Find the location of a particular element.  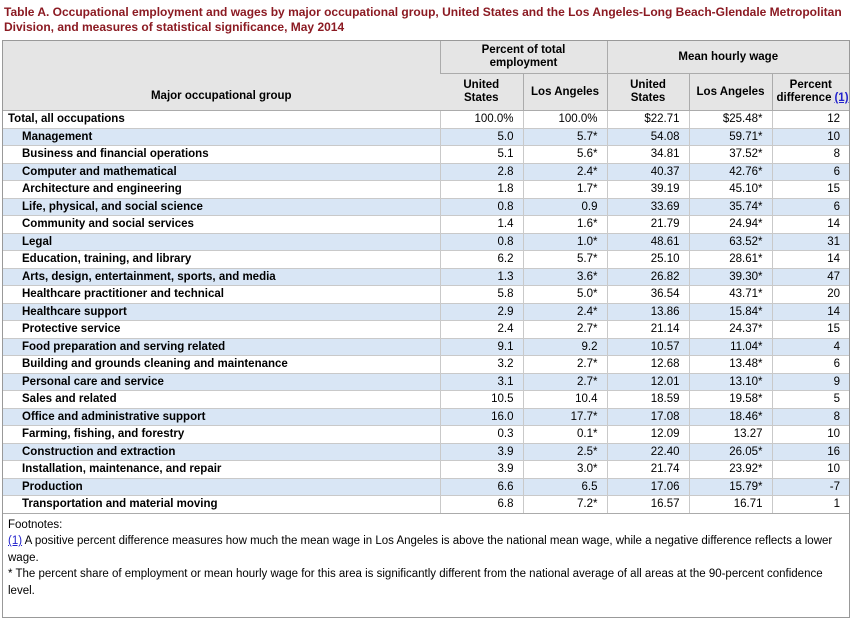

la-employment-cell: 3.6* is located at coordinates (564, 276).